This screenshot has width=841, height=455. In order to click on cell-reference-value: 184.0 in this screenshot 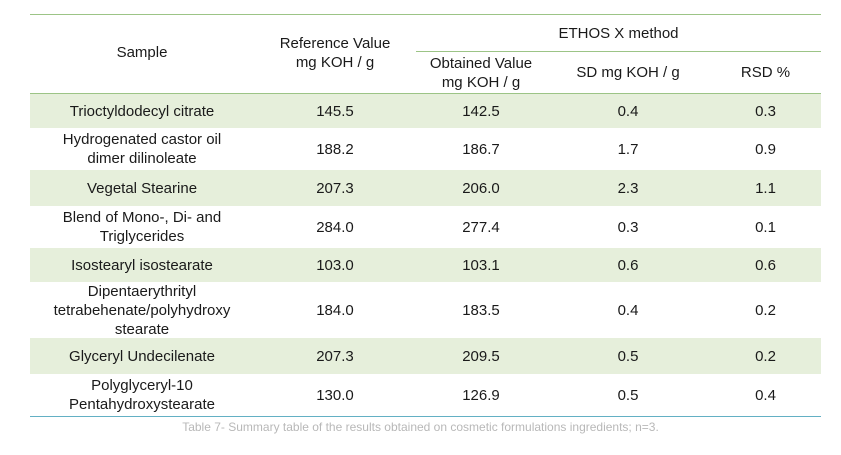, I will do `click(335, 310)`.